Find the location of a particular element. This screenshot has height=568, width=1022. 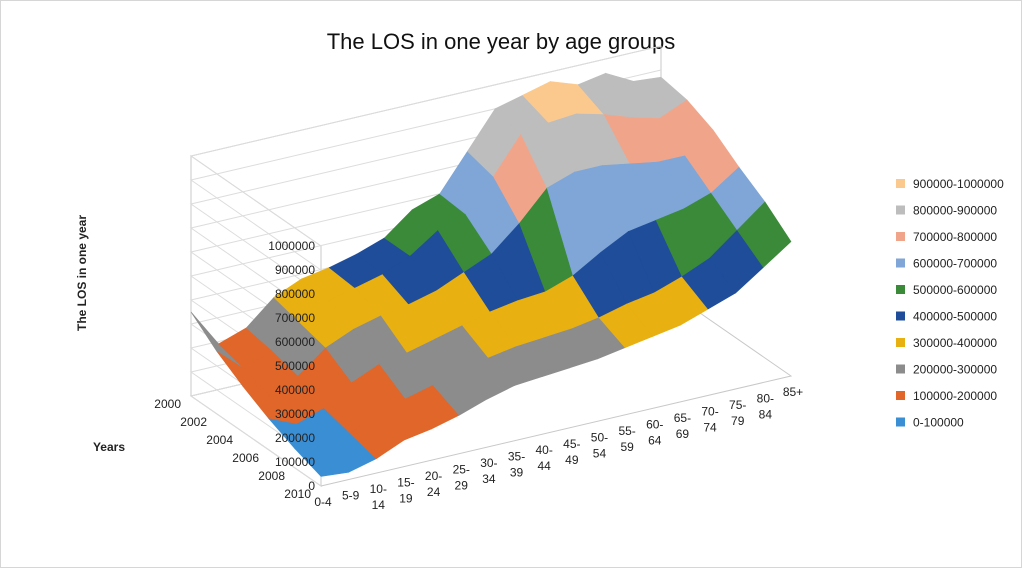

year-tick-label: 2010 is located at coordinates (297, 494).